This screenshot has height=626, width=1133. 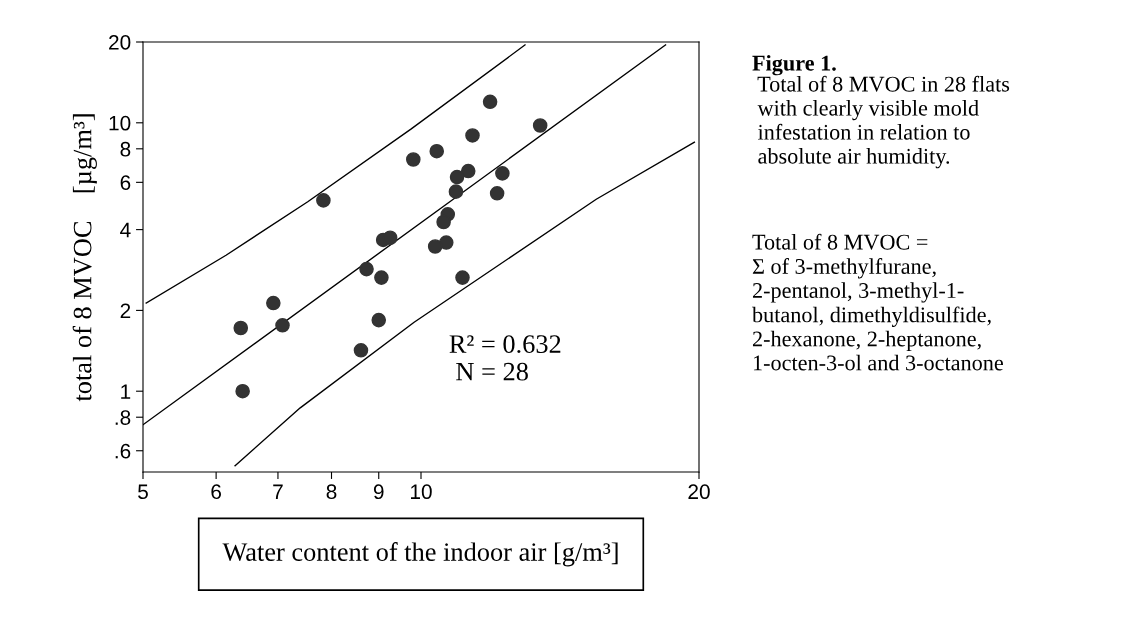 I want to click on y-tick-label: 6, so click(x=125, y=183).